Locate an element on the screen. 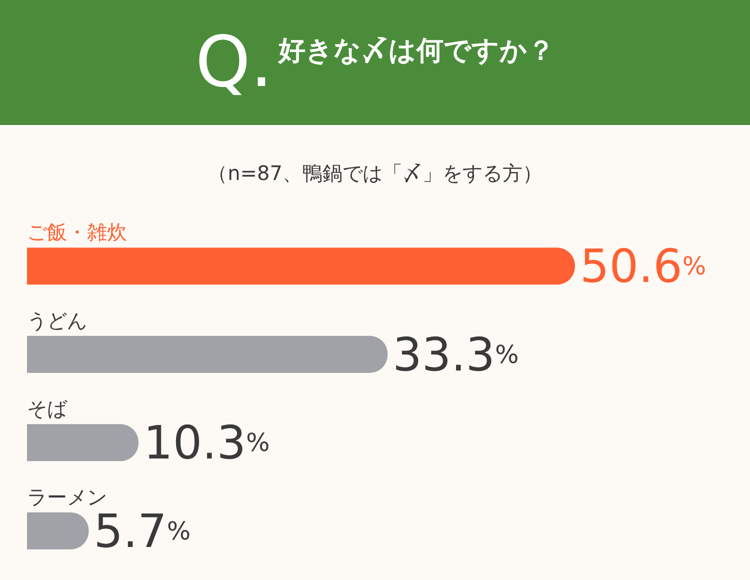  data-label: 10.3% is located at coordinates (207, 443).